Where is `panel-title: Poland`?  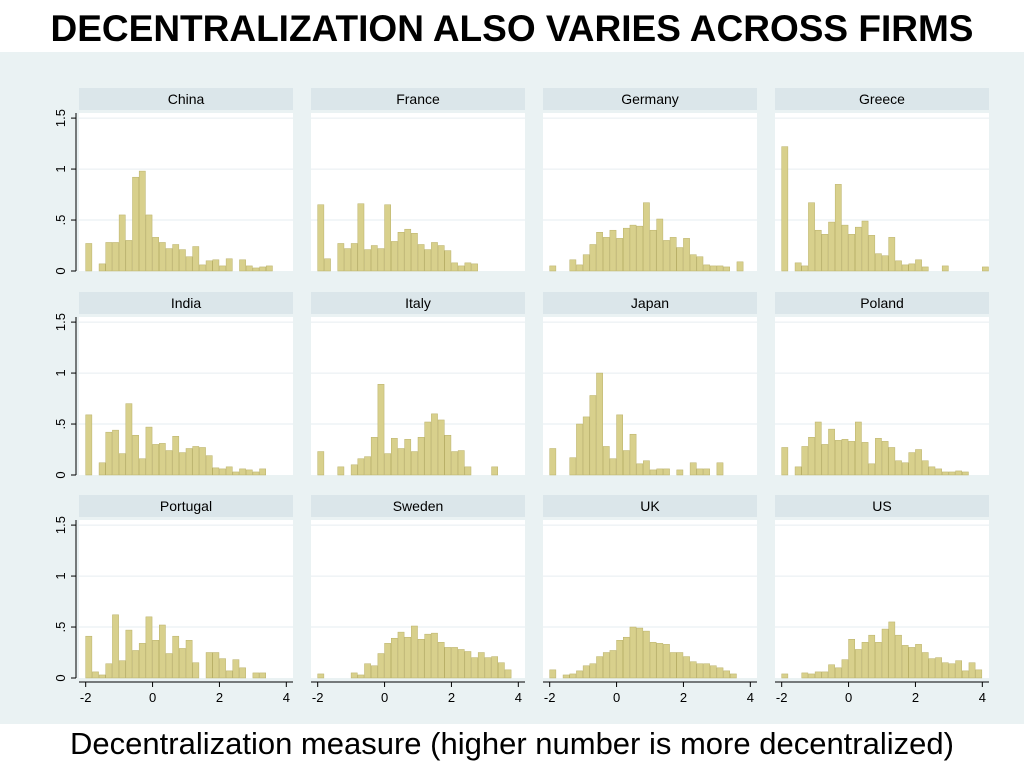 panel-title: Poland is located at coordinates (882, 303).